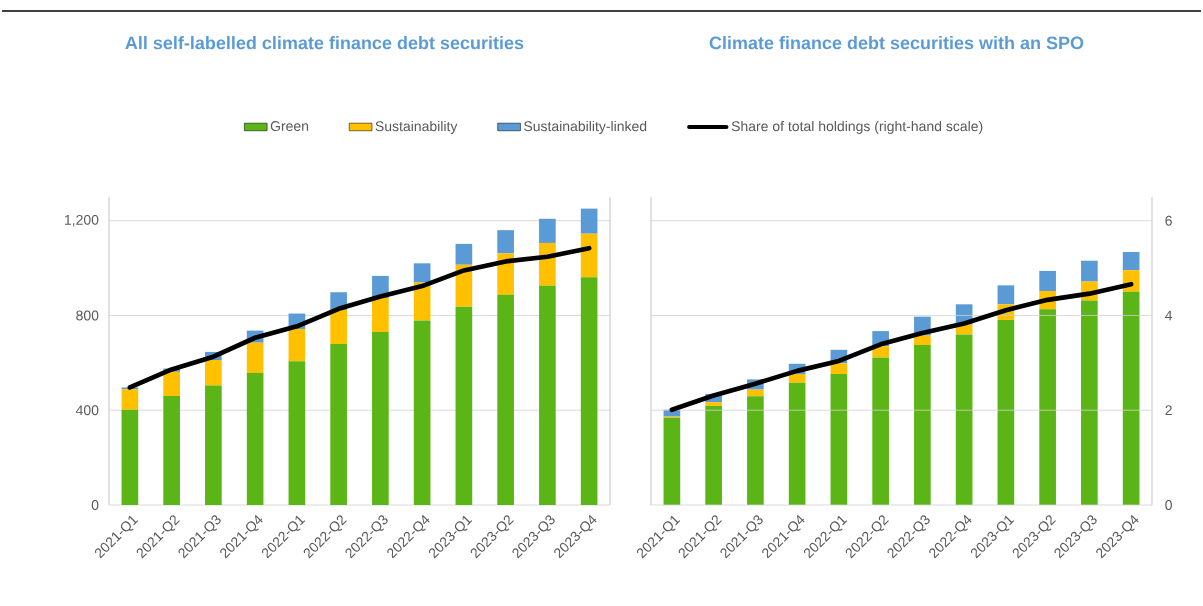 This screenshot has height=606, width=1203. What do you see at coordinates (416, 127) in the screenshot?
I see `legend-label: Sustainability` at bounding box center [416, 127].